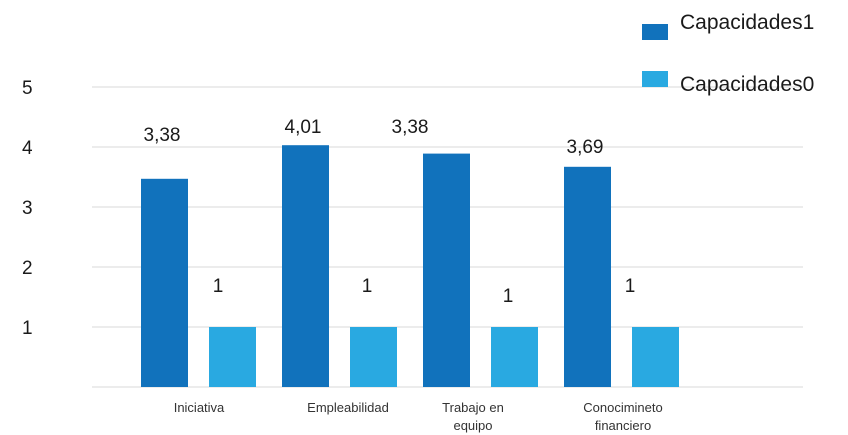  Describe the element at coordinates (303, 127) in the screenshot. I see `data-label: 4,01` at that location.